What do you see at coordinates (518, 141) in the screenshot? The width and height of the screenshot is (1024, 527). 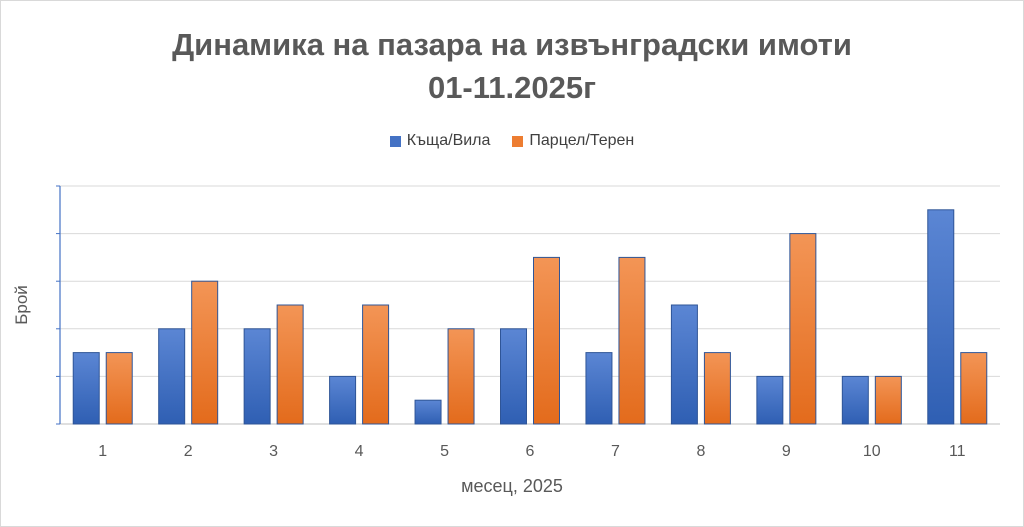 I see `legend-swatch-plot` at bounding box center [518, 141].